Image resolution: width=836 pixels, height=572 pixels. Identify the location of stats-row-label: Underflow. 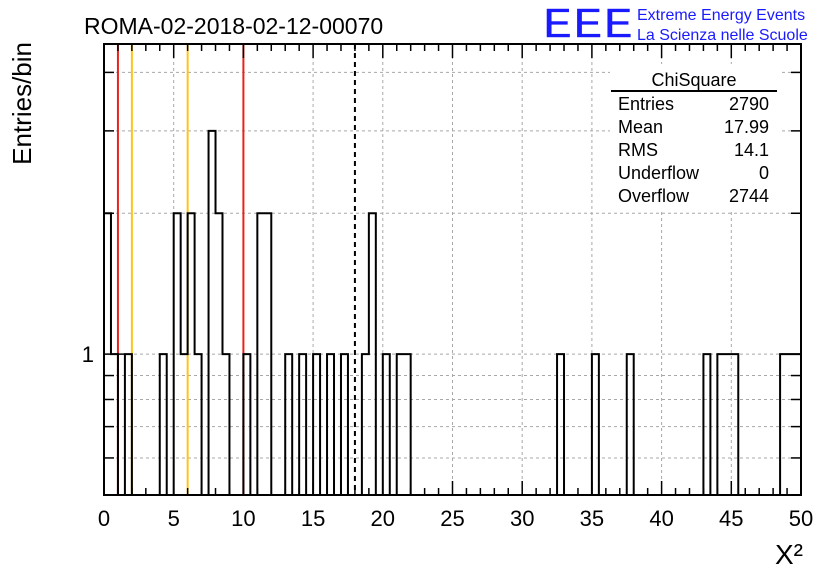
(659, 173).